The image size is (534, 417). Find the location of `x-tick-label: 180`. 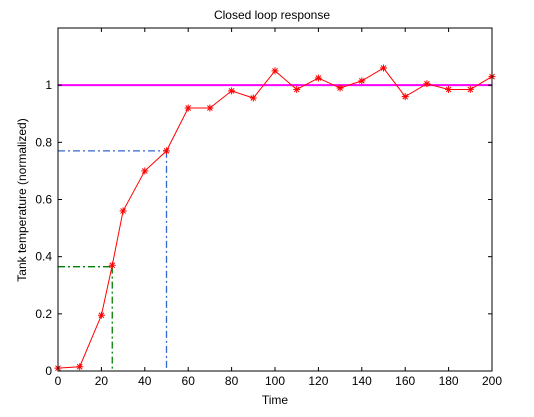

x-tick-label: 180 is located at coordinates (449, 381).